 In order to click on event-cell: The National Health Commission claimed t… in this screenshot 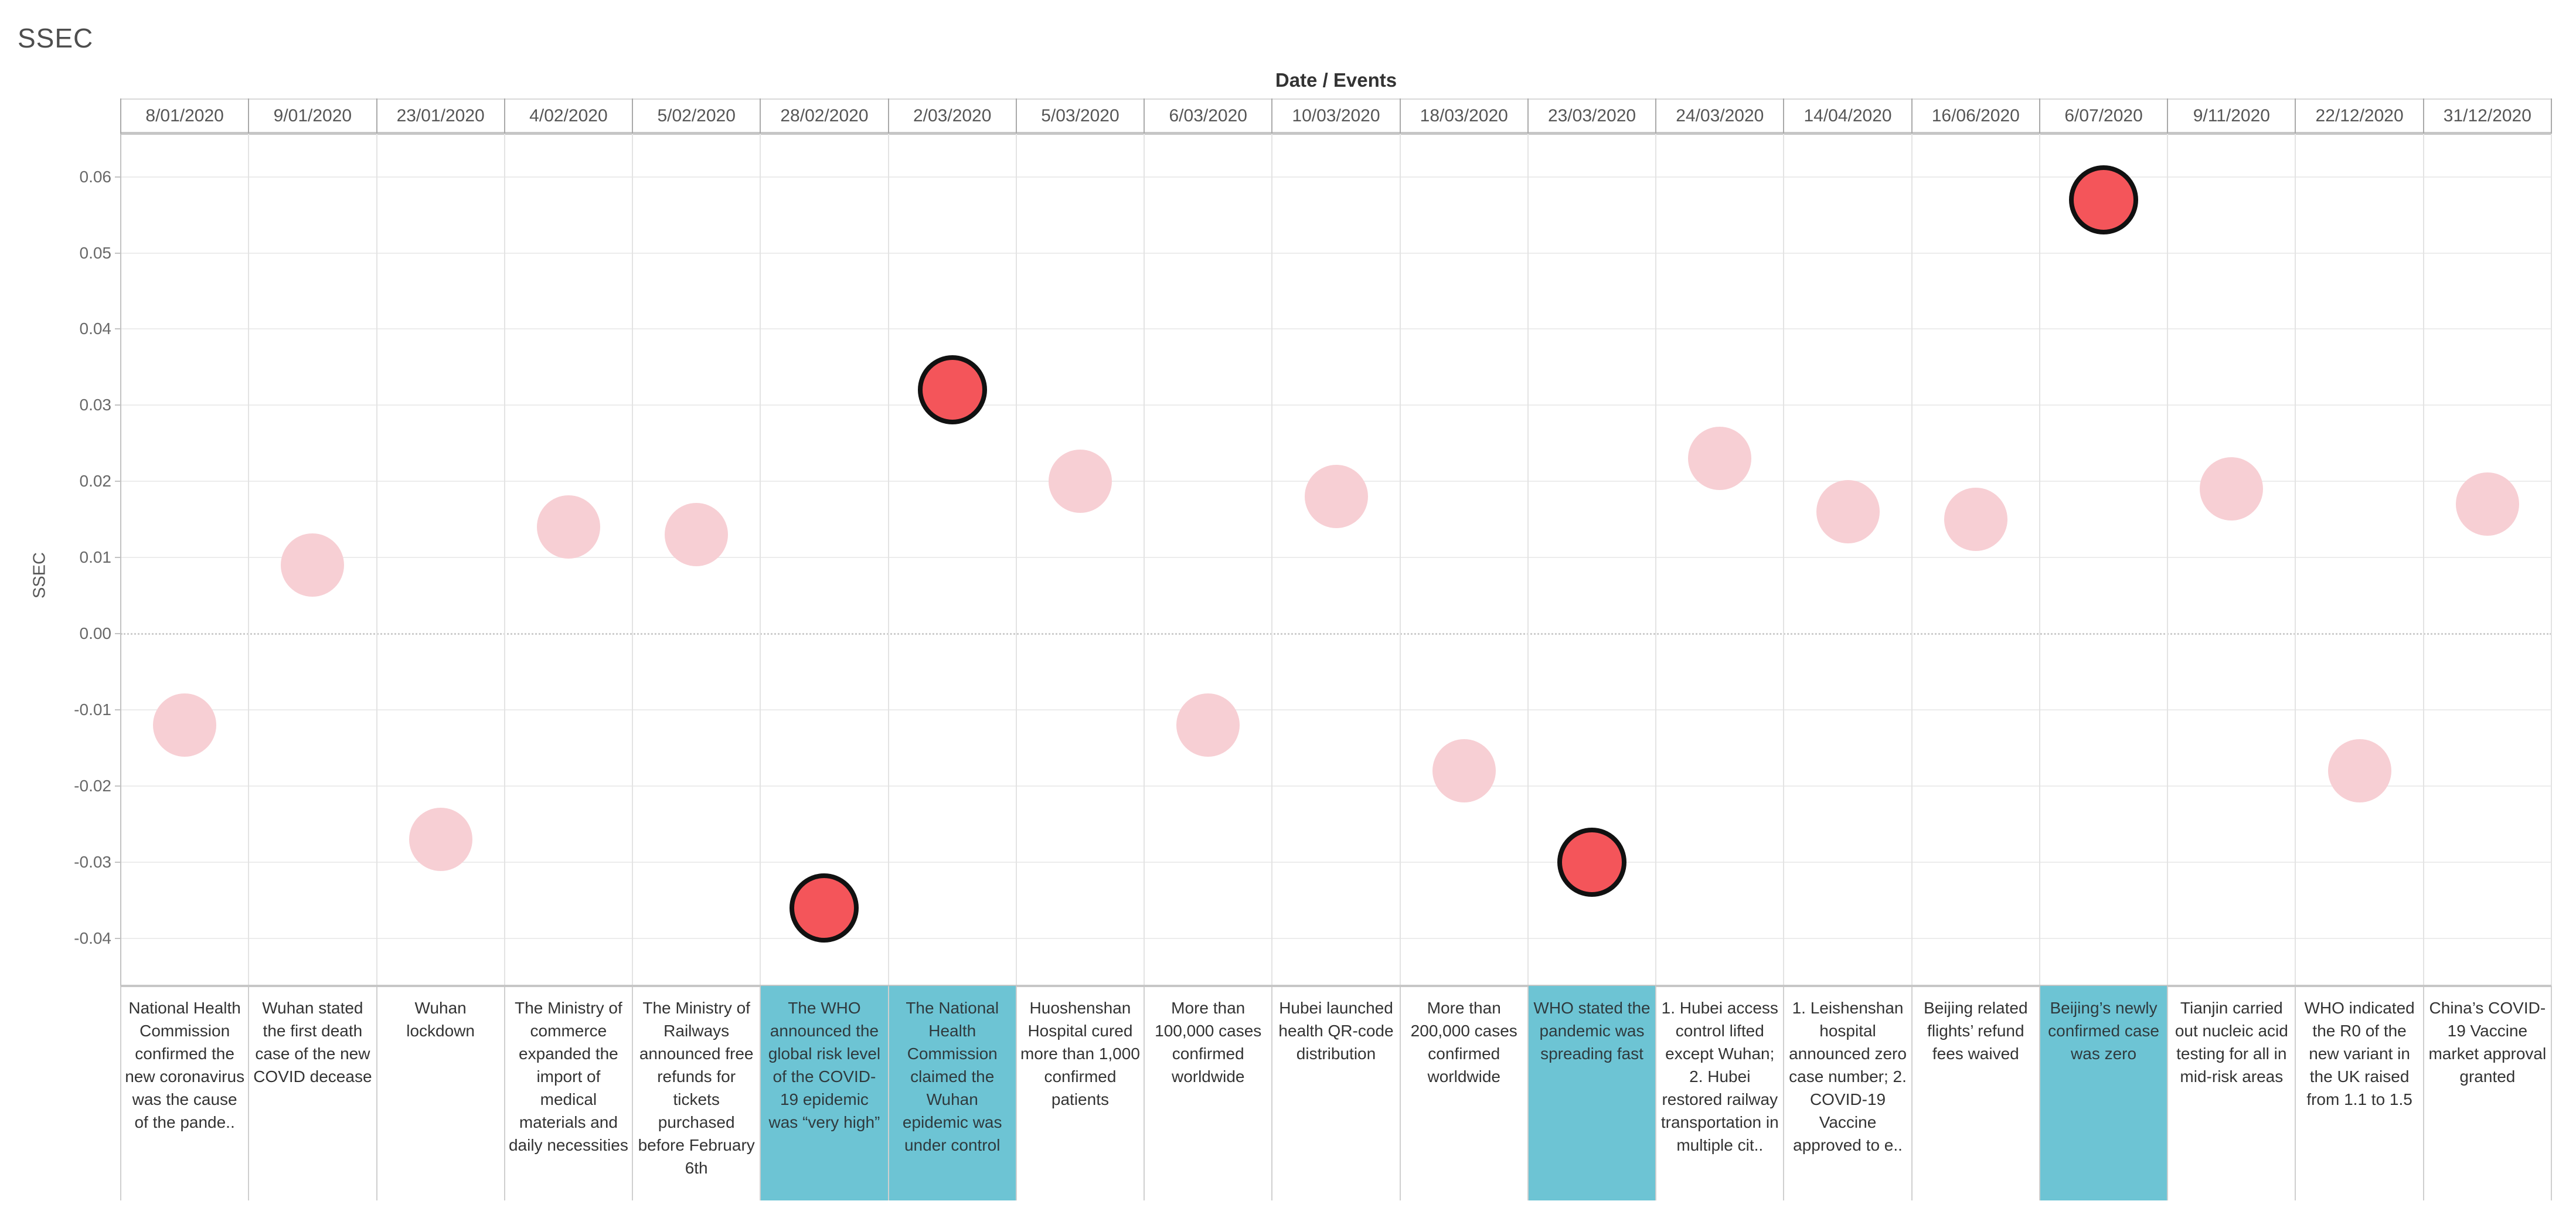, I will do `click(952, 1093)`.